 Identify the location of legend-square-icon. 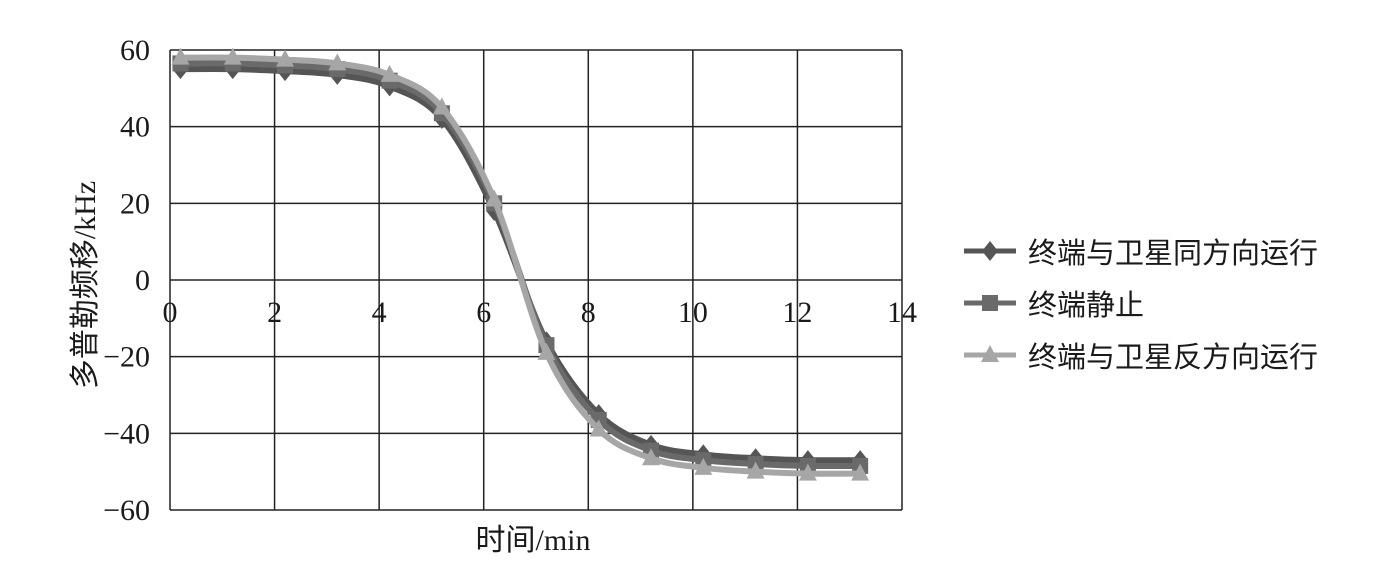
(990, 303).